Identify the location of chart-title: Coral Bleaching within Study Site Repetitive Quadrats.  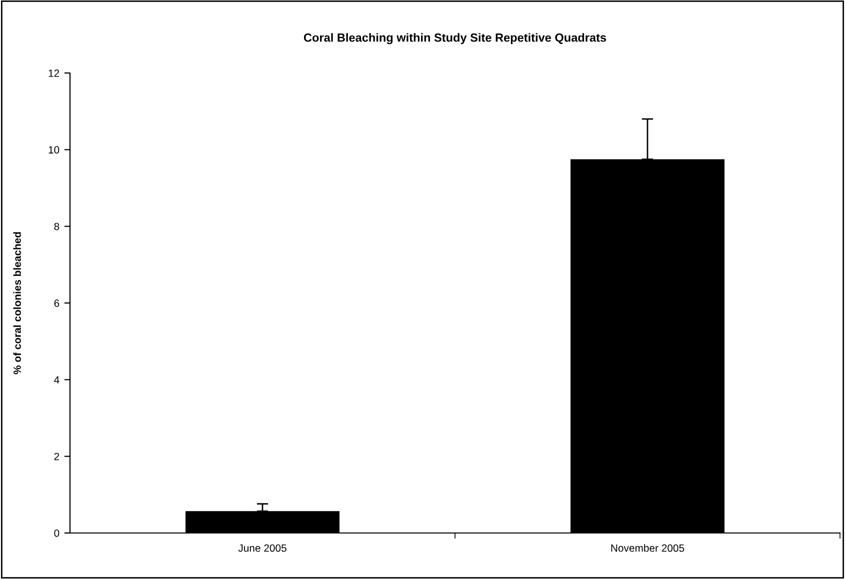
(455, 38).